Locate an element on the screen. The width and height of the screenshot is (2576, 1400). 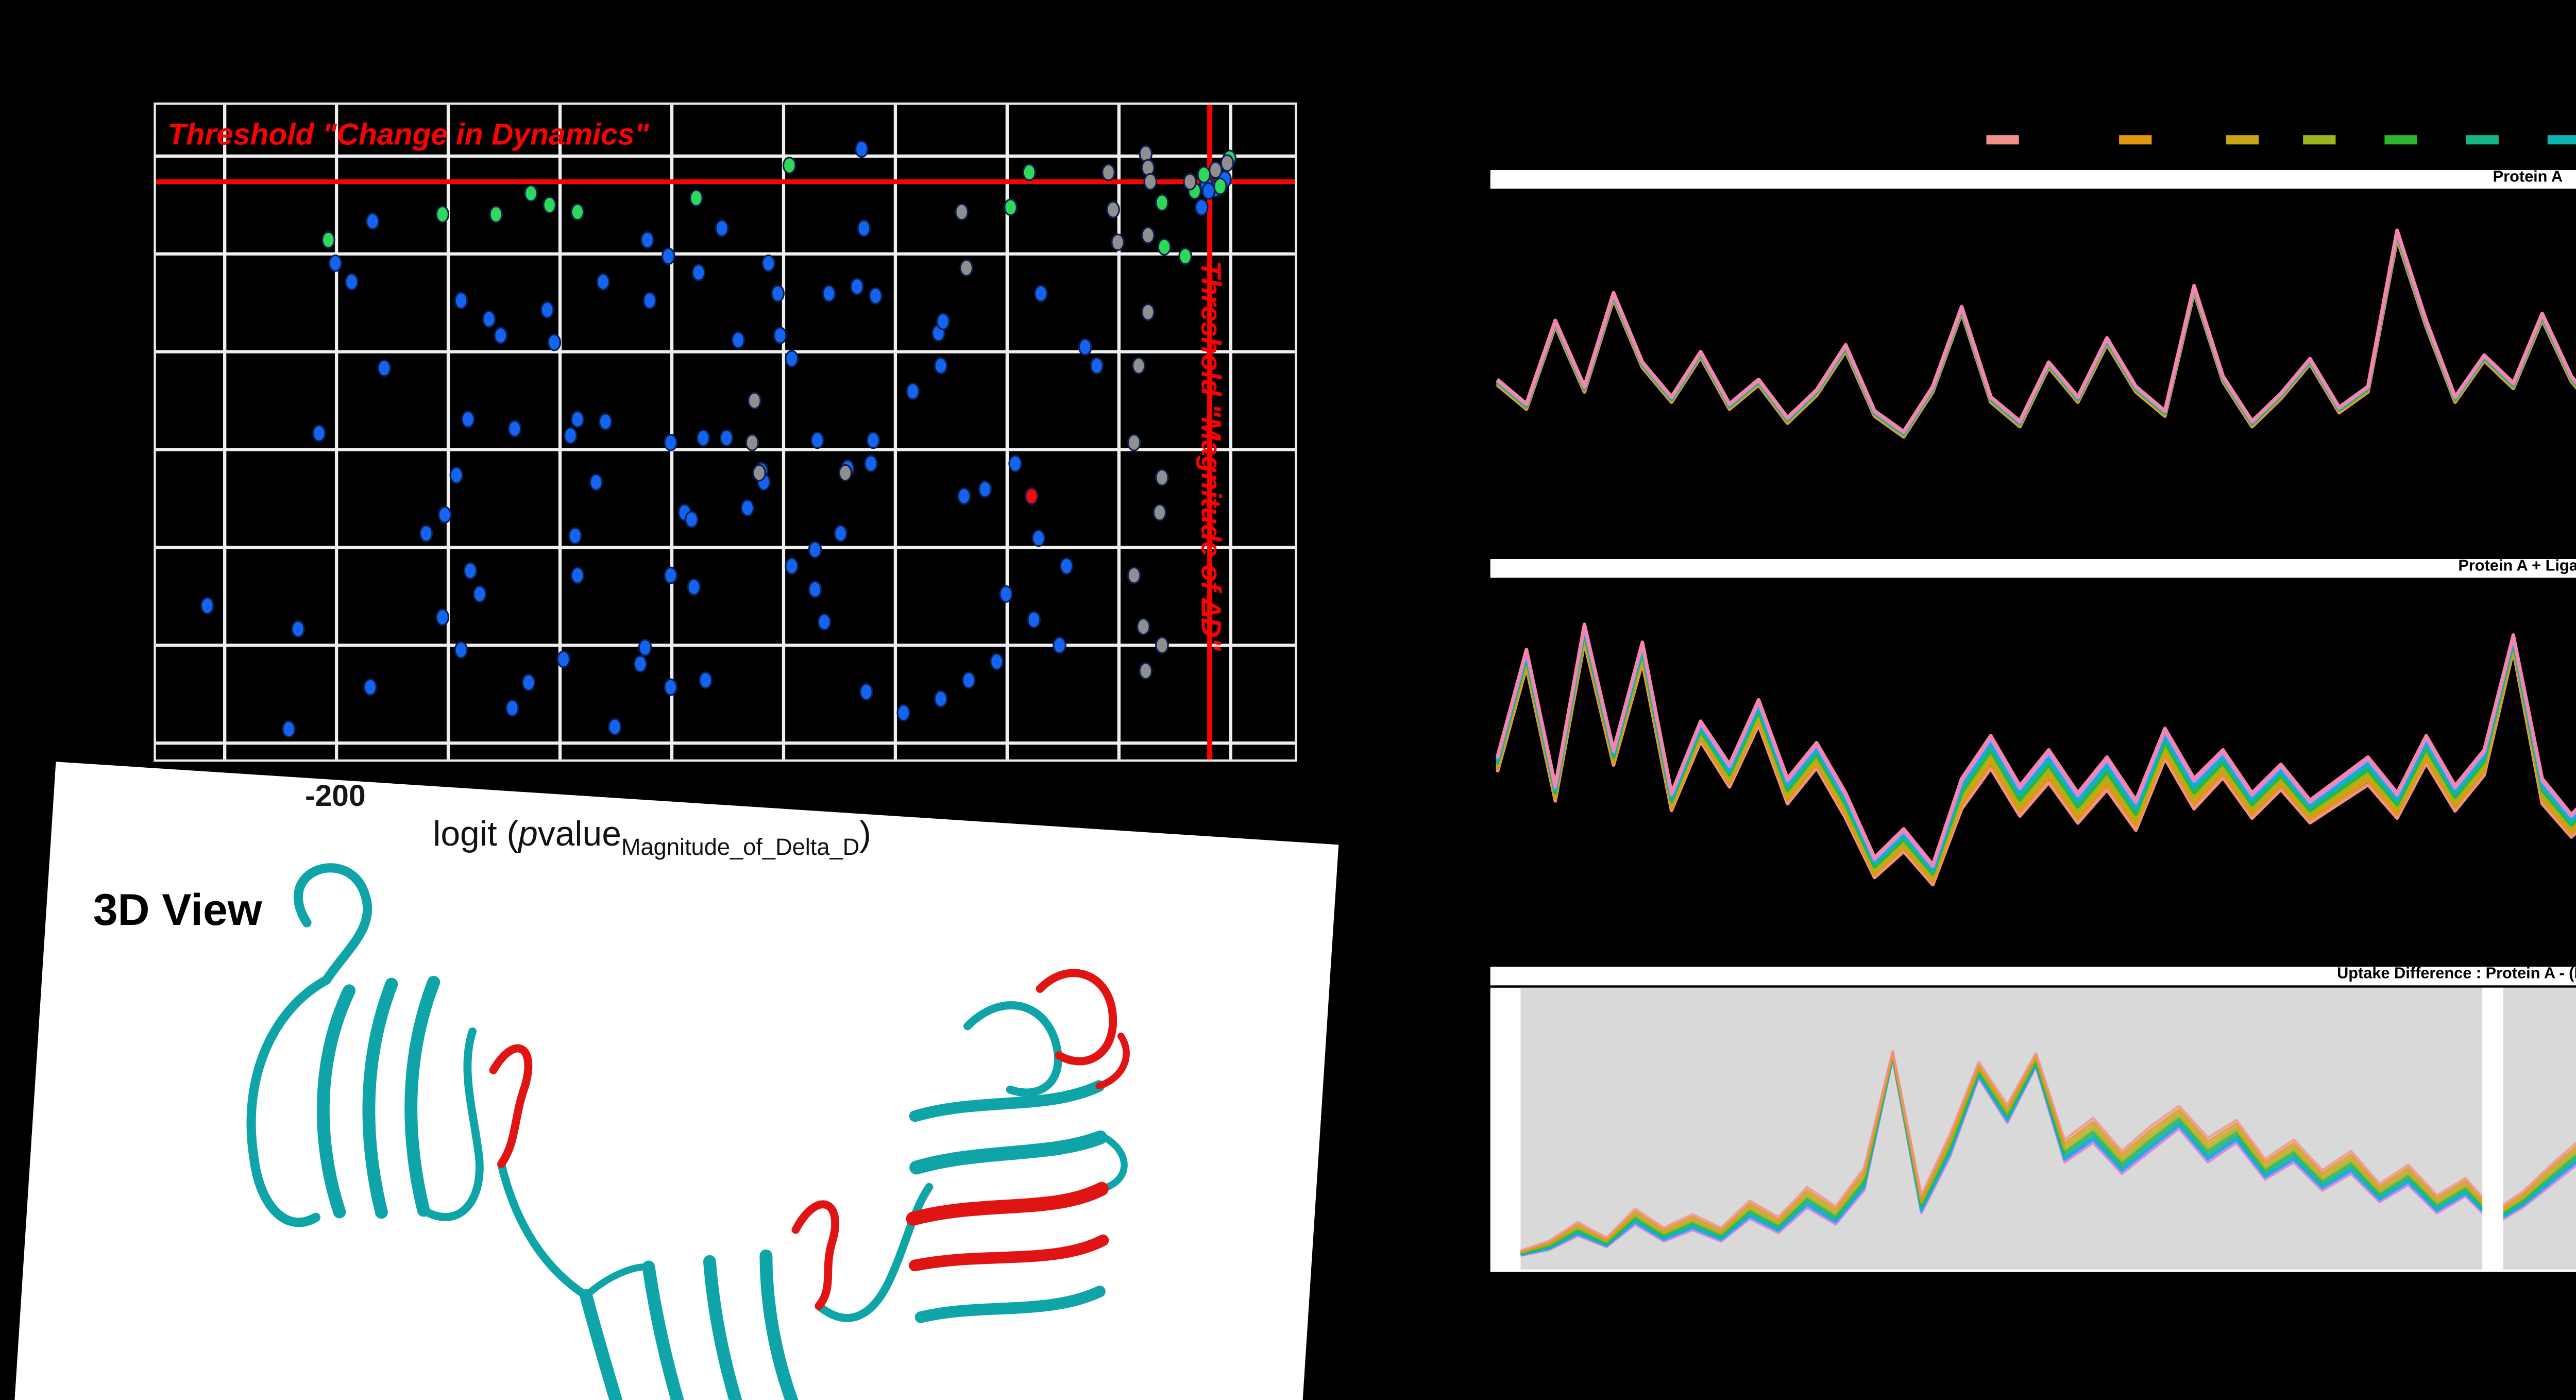
uptake-series-line-s11-p1 is located at coordinates (2036, 331).